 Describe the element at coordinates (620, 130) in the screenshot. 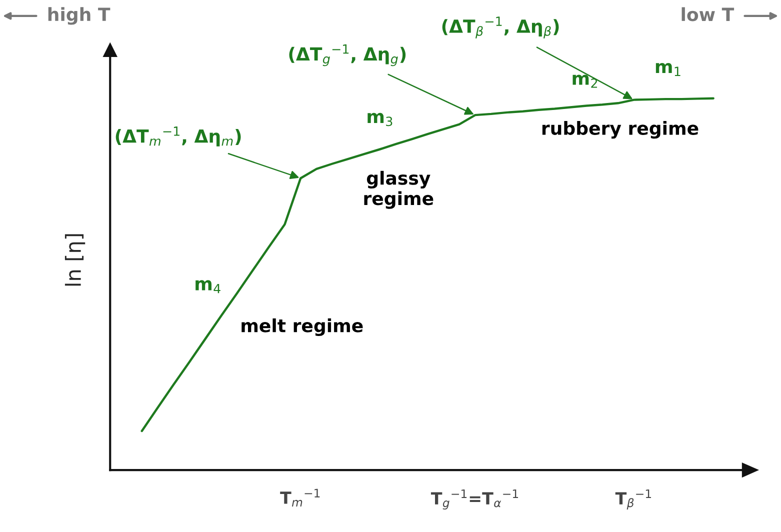

I see `annotation: rubbery regime` at that location.